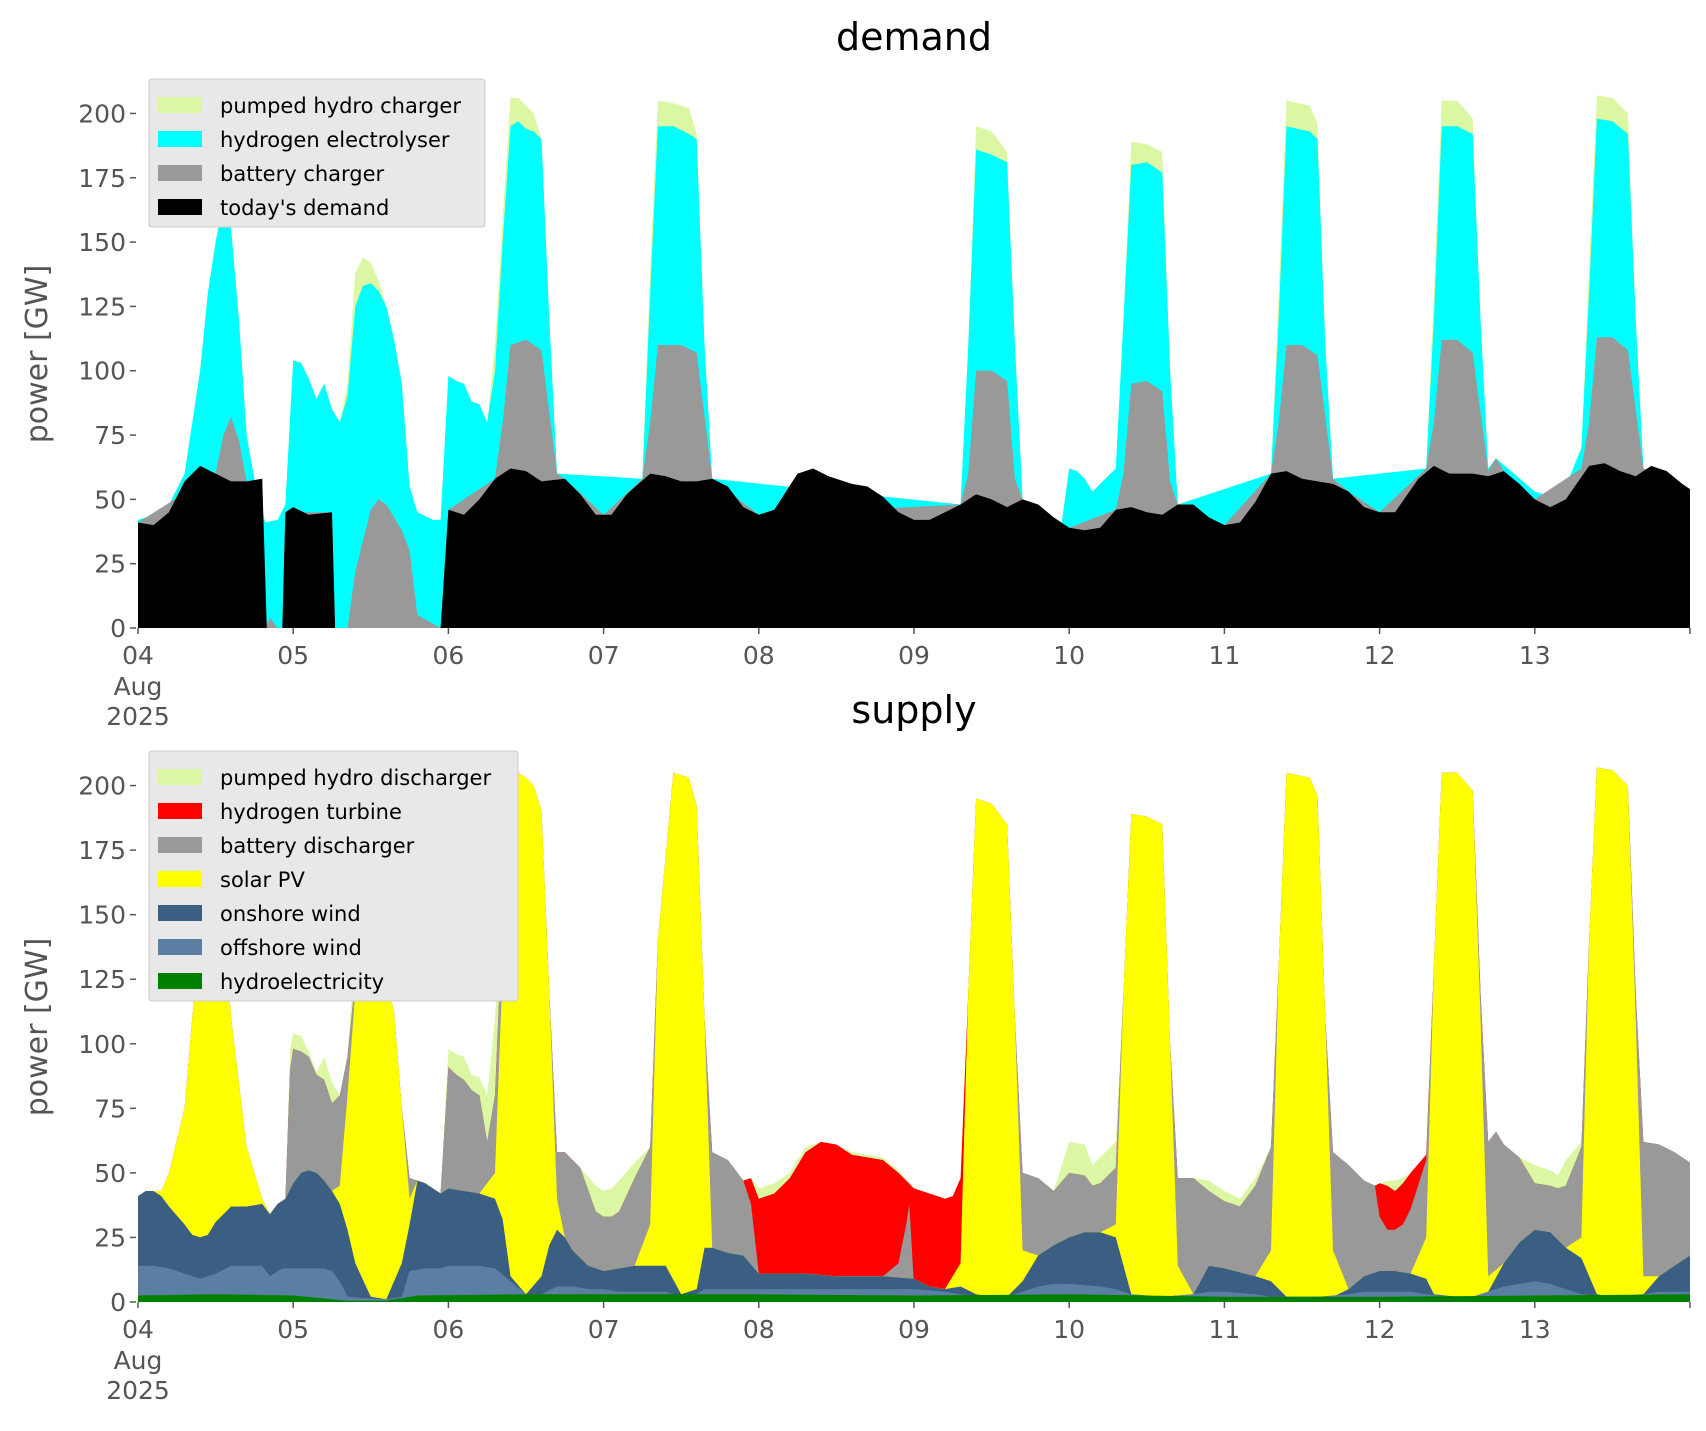 This screenshot has height=1431, width=1706. I want to click on legend-label: hydroelectricity, so click(302, 982).